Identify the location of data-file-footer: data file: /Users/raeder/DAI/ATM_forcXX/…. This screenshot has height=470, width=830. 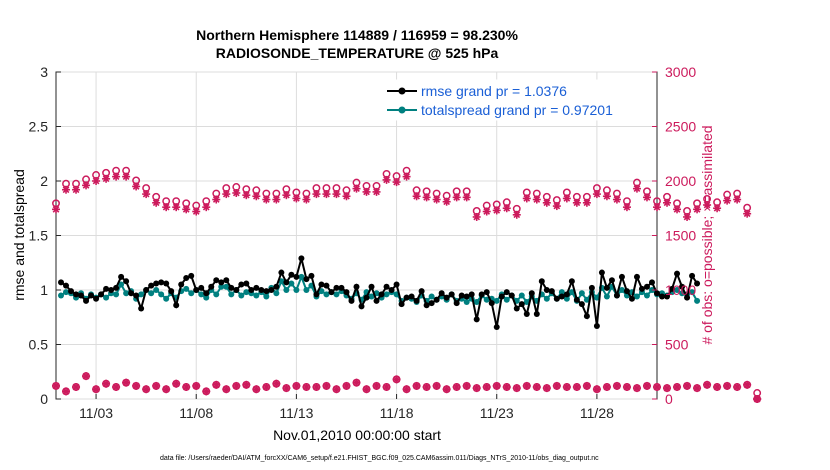
(379, 458).